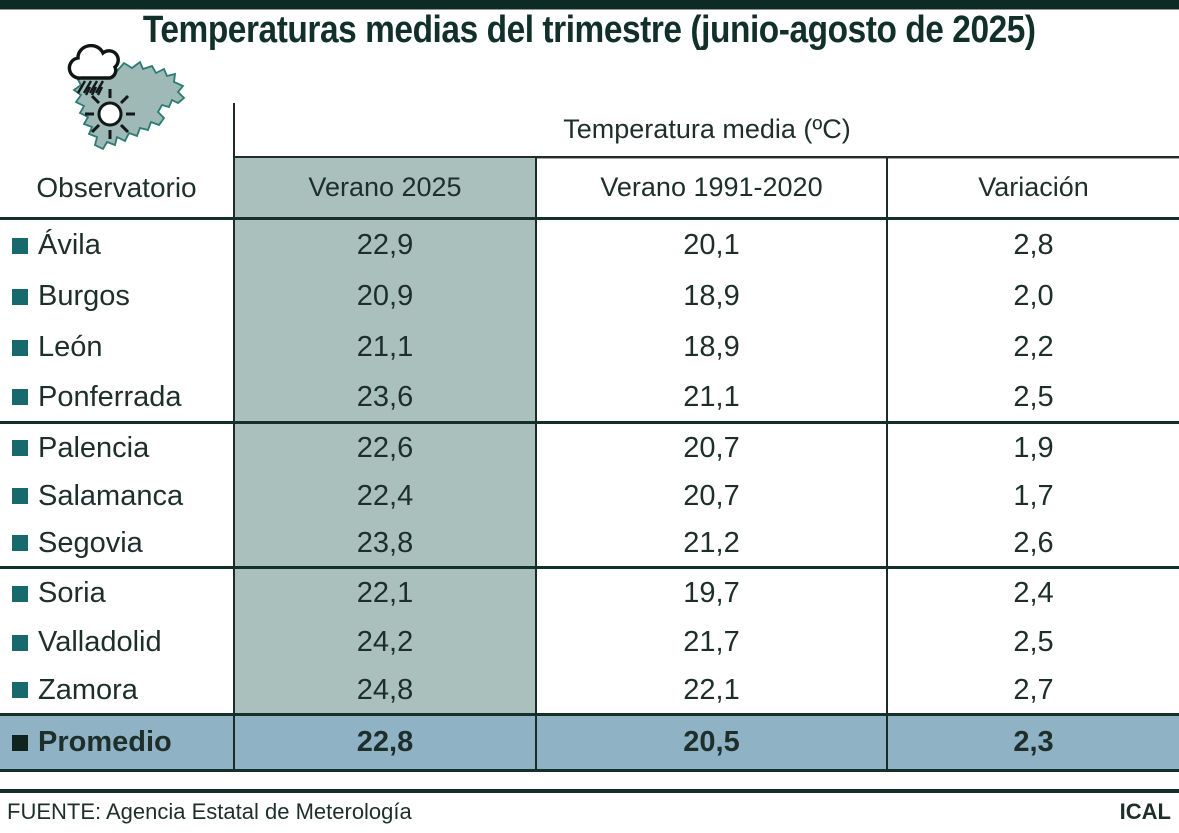 The width and height of the screenshot is (1179, 833). I want to click on rain-cloud-icon, so click(93, 62).